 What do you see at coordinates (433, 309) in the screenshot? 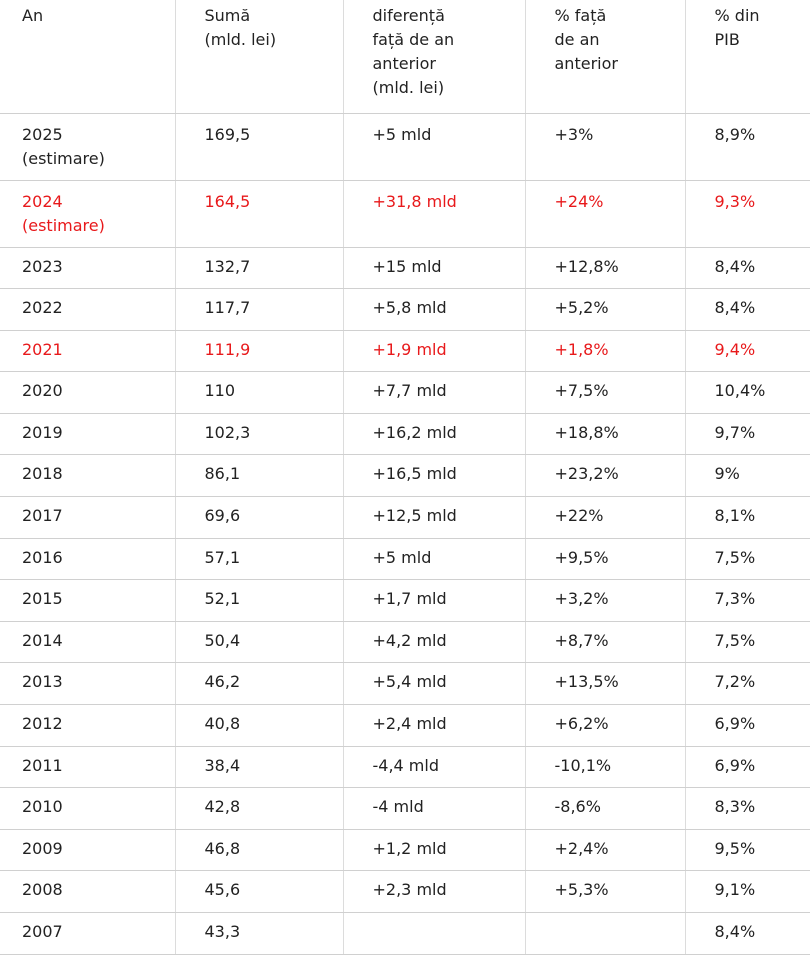
I see `table-cell: +5,8 mld` at bounding box center [433, 309].